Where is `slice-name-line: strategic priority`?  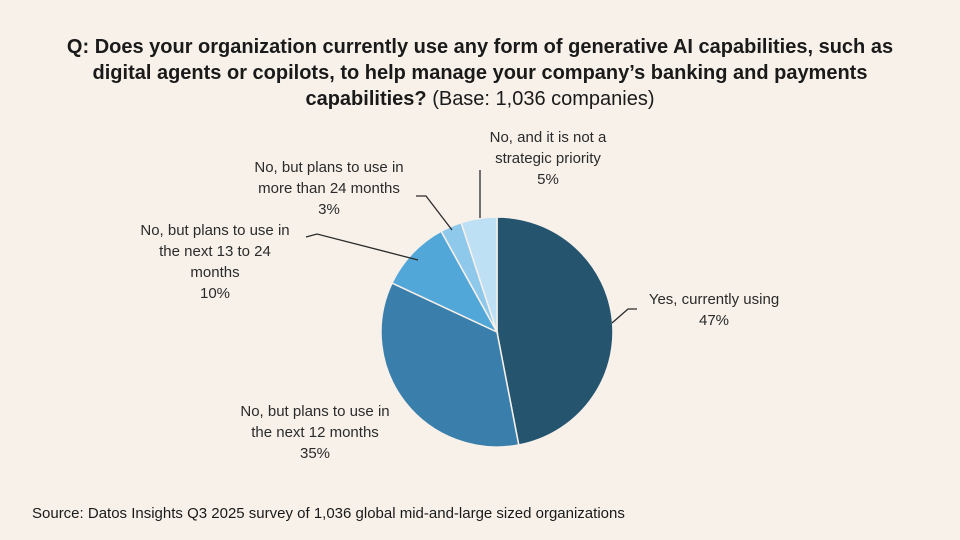
slice-name-line: strategic priority is located at coordinates (548, 158).